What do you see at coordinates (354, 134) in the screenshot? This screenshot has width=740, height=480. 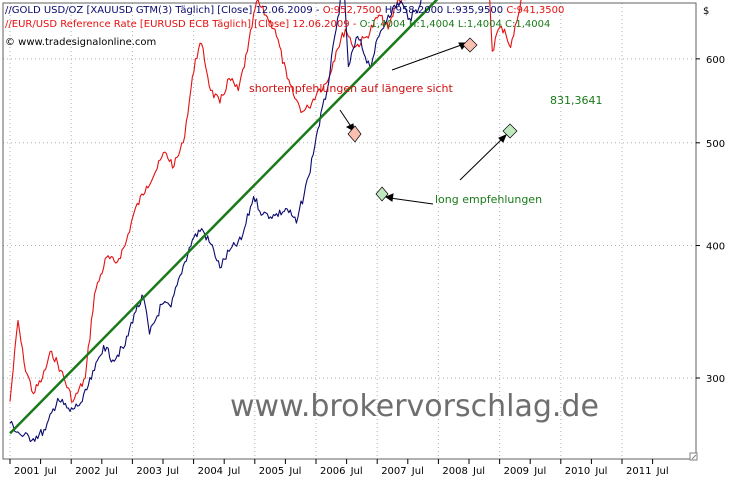 I see `marker-short-2006` at bounding box center [354, 134].